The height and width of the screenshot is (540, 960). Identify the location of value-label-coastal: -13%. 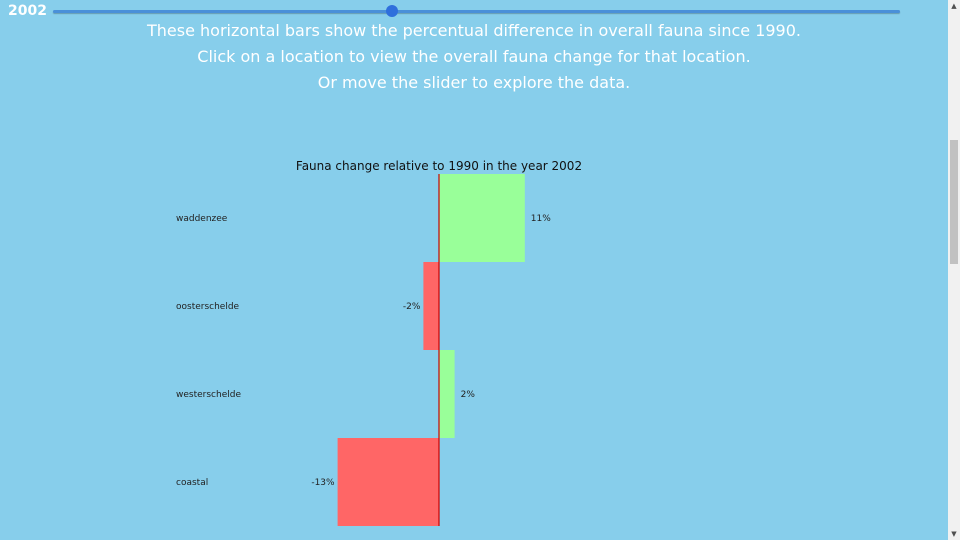
(323, 483).